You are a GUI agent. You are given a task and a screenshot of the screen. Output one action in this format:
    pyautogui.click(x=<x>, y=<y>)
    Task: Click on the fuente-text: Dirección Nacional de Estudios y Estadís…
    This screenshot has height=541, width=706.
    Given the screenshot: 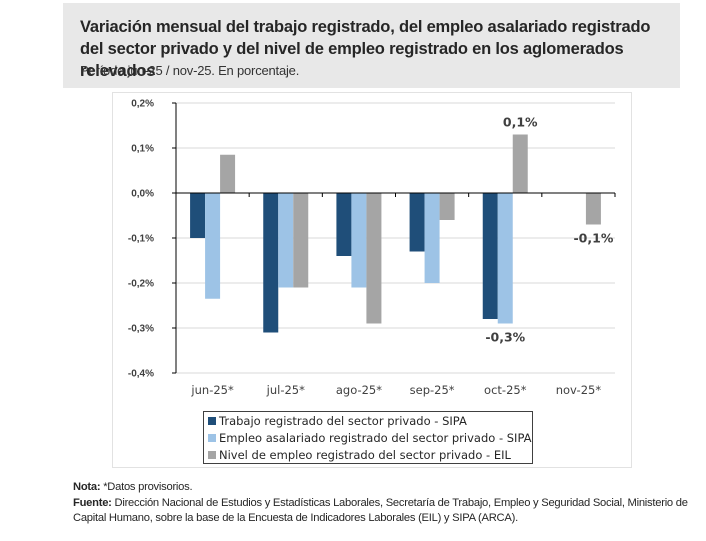 What is the action you would take?
    pyautogui.click(x=380, y=510)
    